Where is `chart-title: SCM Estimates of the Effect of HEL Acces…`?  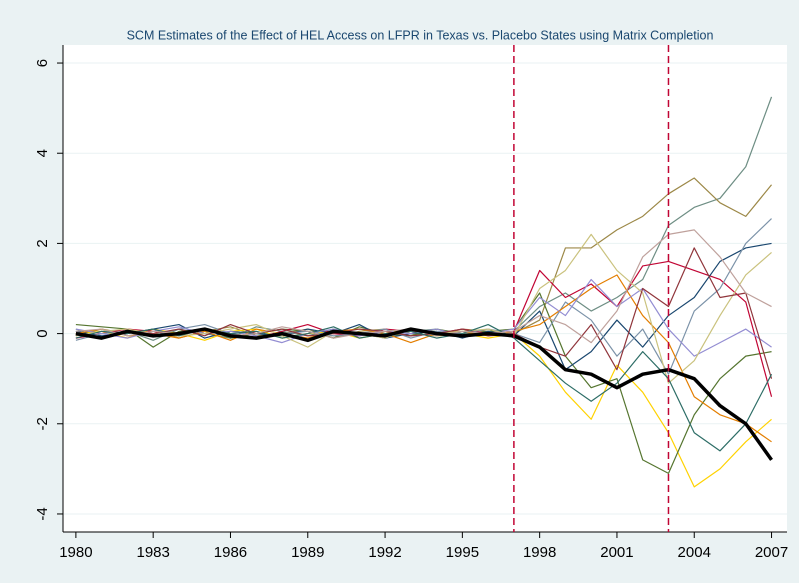 chart-title: SCM Estimates of the Effect of HEL Acces… is located at coordinates (420, 35).